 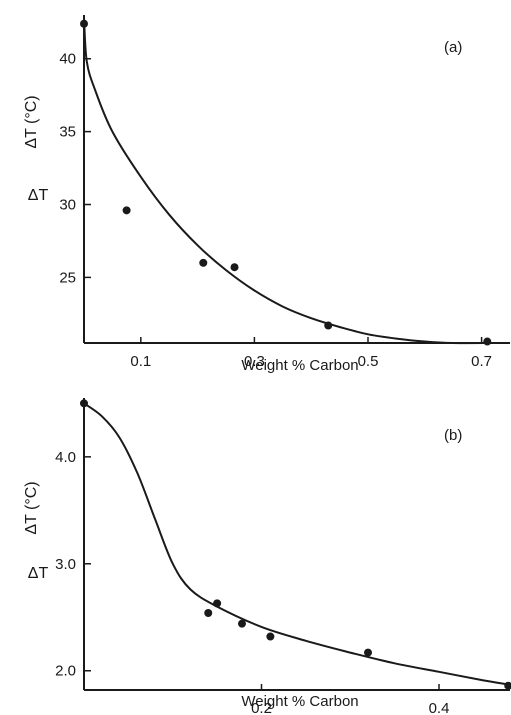 What do you see at coordinates (31, 507) in the screenshot?
I see `y-axis-title-b: ΔT (°C)` at bounding box center [31, 507].